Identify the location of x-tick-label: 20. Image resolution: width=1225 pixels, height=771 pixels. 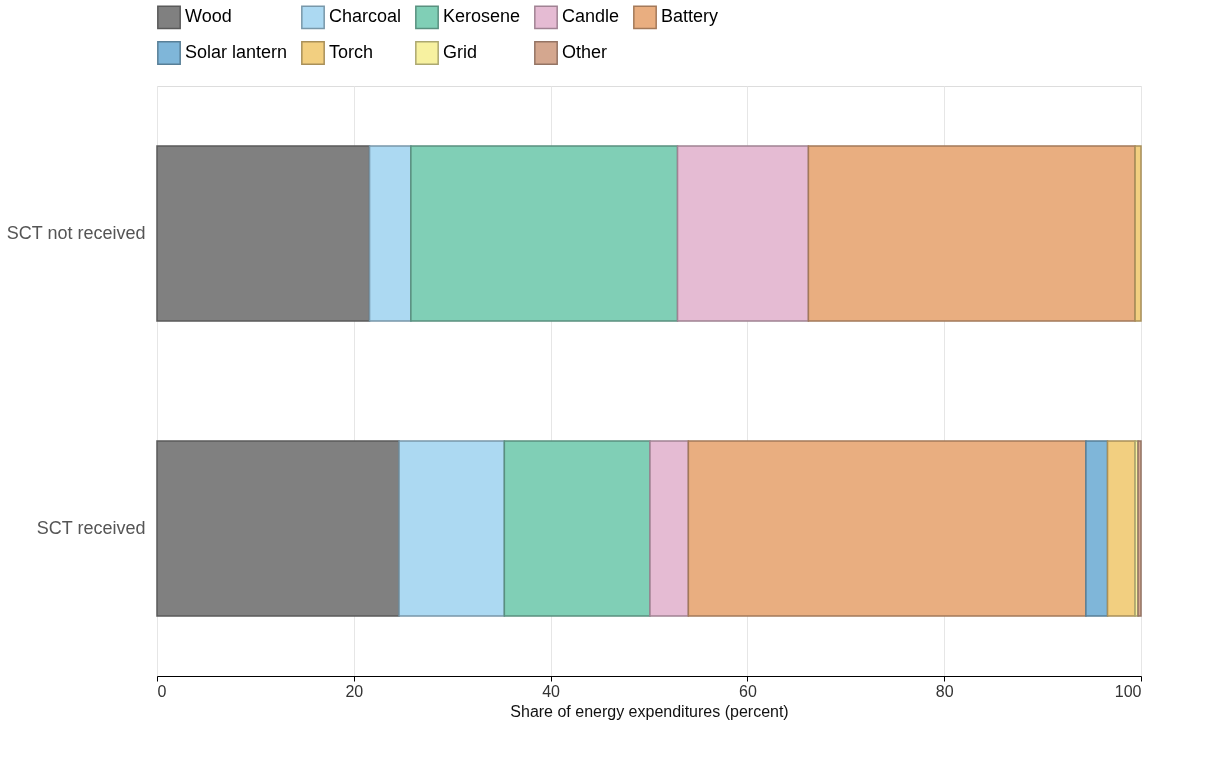
(354, 691).